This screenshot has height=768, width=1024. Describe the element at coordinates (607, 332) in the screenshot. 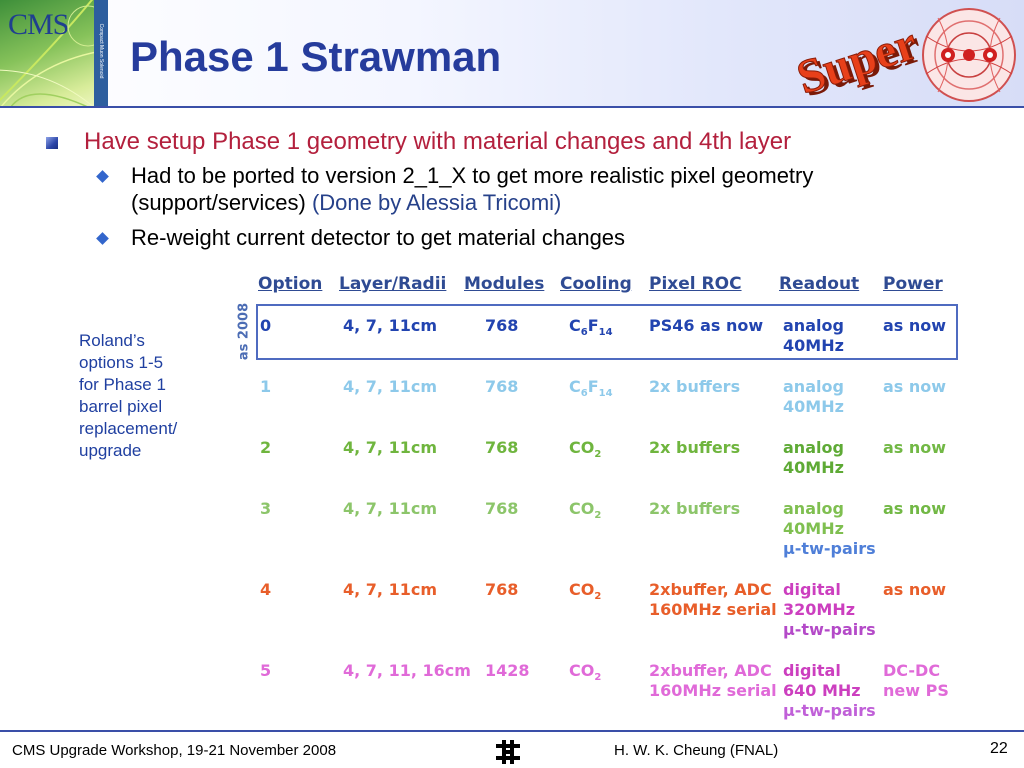

I see `current-config-box` at that location.